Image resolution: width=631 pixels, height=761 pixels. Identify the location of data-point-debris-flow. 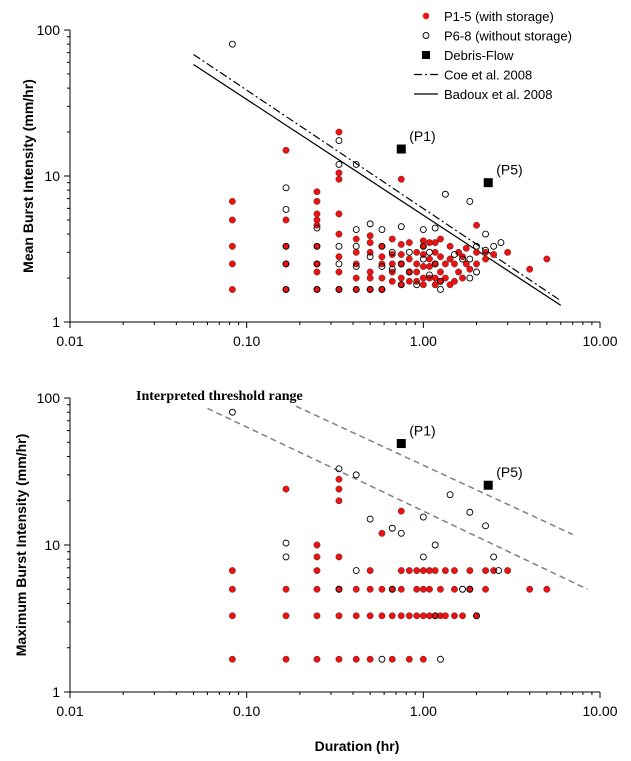
(488, 183).